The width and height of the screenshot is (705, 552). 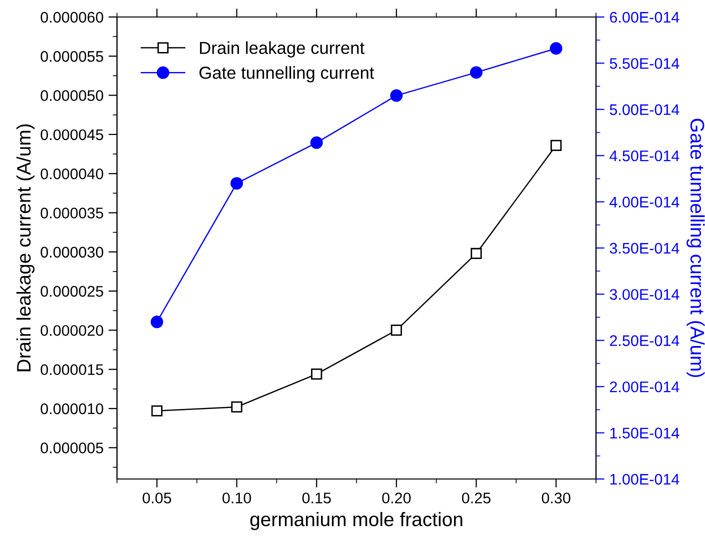 I want to click on x-tick-label: 0.05, so click(x=157, y=498).